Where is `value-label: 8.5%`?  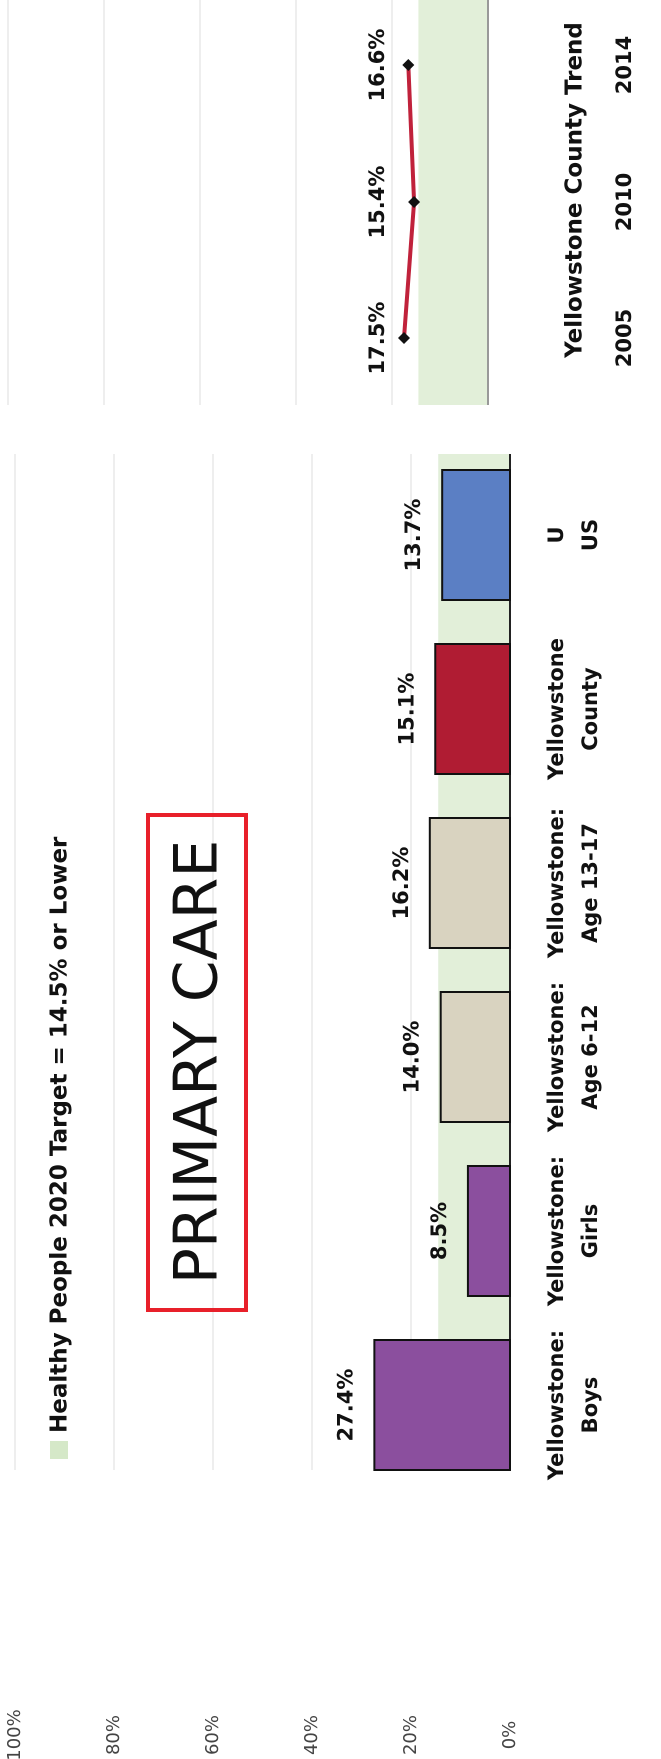
value-label: 8.5% is located at coordinates (439, 1231).